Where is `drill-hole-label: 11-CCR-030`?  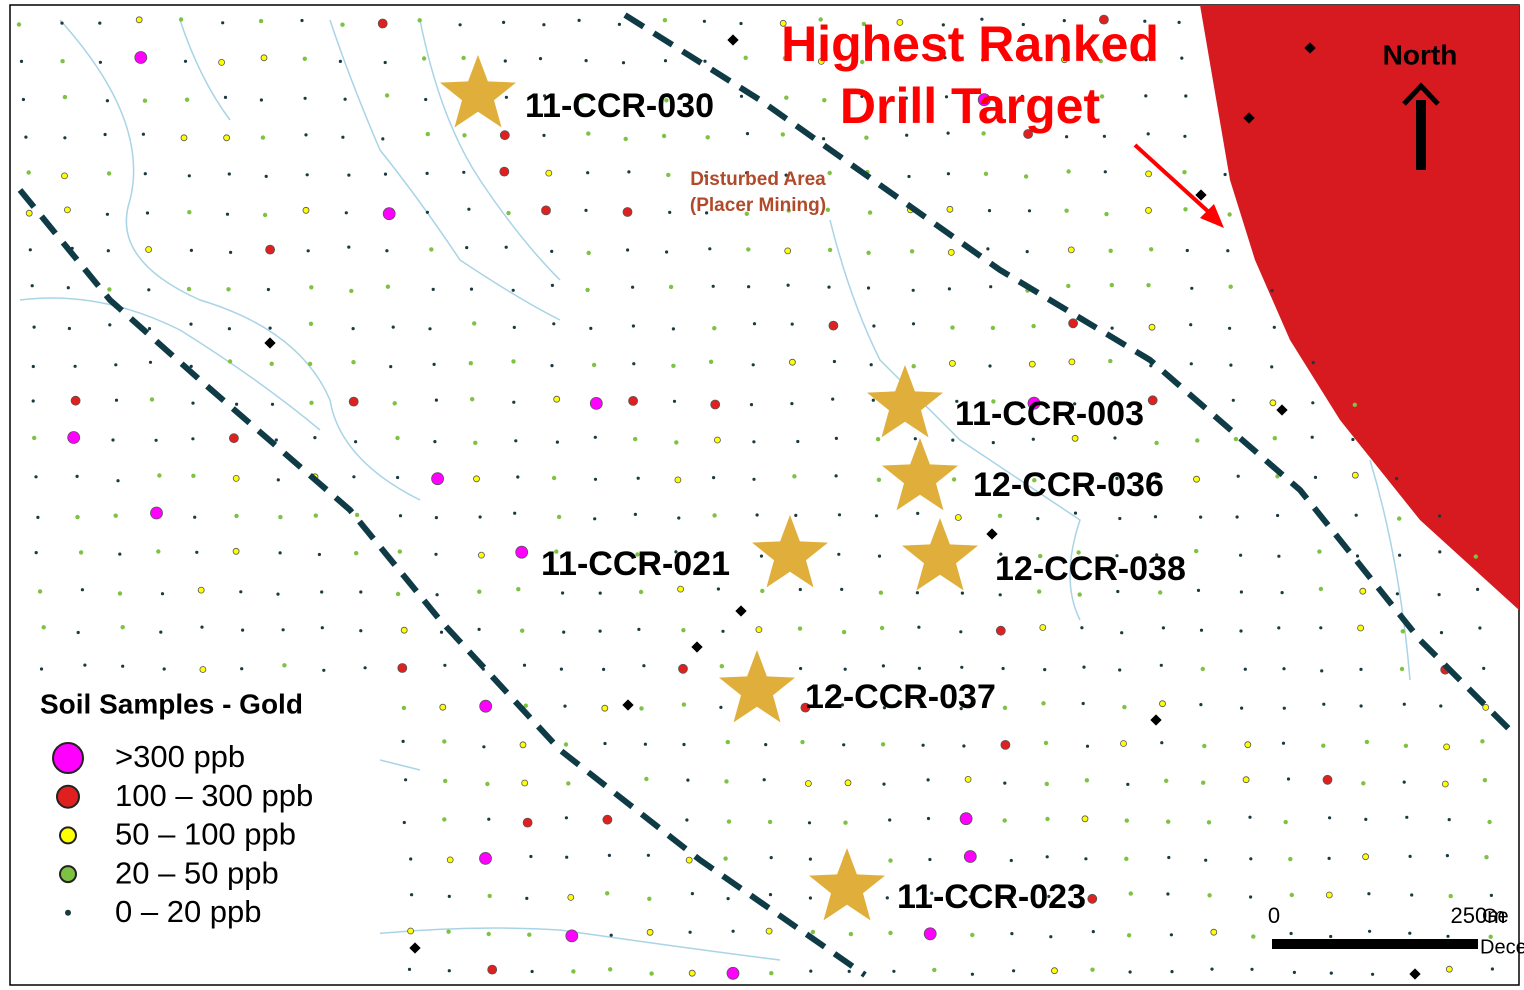
drill-hole-label: 11-CCR-030 is located at coordinates (619, 106).